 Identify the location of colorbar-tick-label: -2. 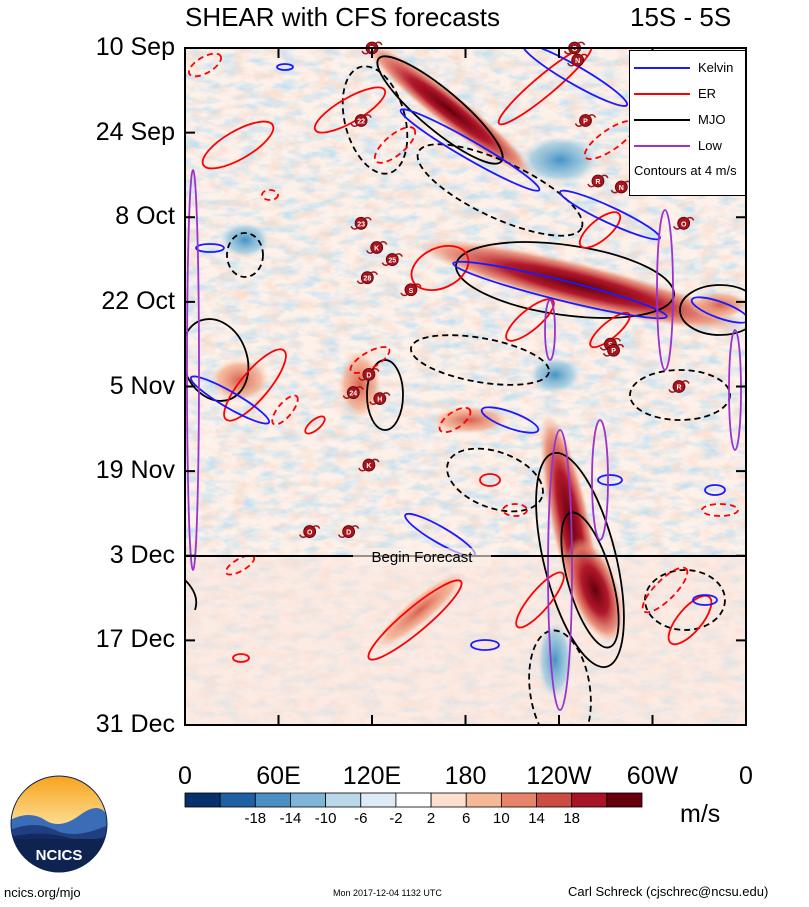
(396, 818).